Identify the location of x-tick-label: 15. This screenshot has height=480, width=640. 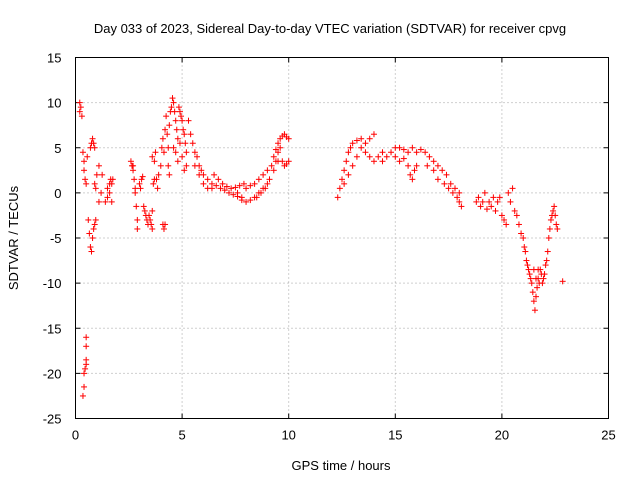
(395, 435).